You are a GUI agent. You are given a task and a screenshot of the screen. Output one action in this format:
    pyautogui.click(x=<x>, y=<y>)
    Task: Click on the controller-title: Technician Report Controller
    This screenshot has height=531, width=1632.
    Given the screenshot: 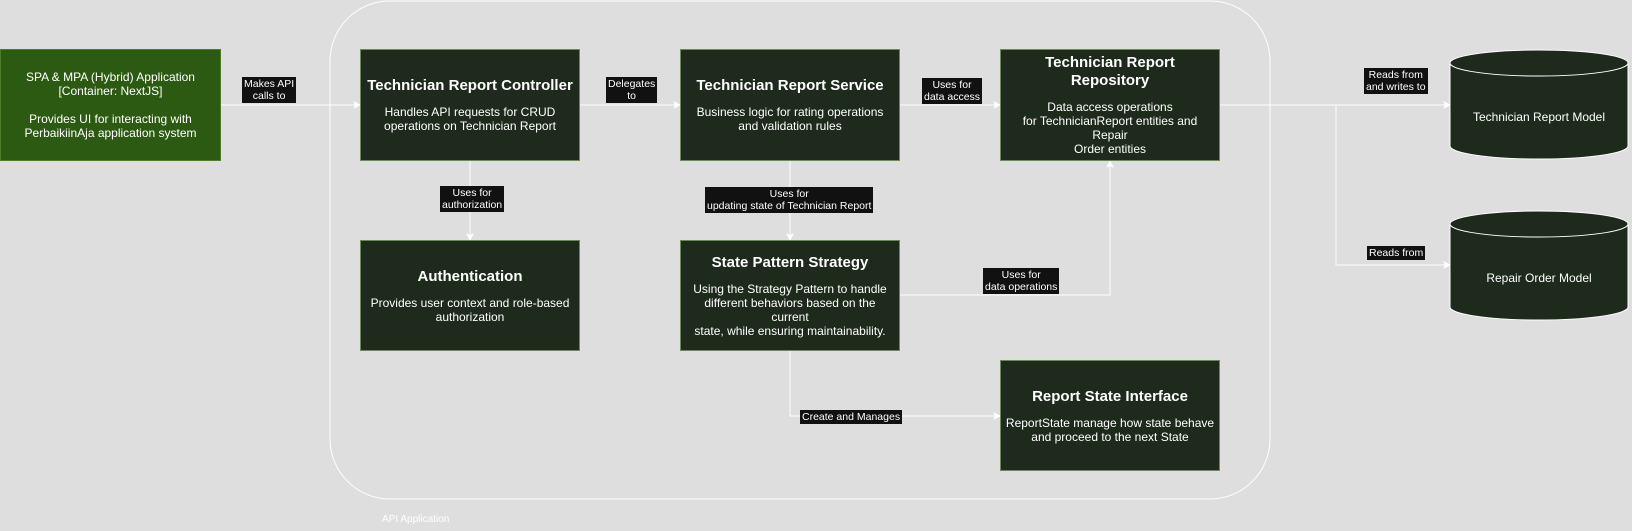 What is the action you would take?
    pyautogui.click(x=470, y=85)
    